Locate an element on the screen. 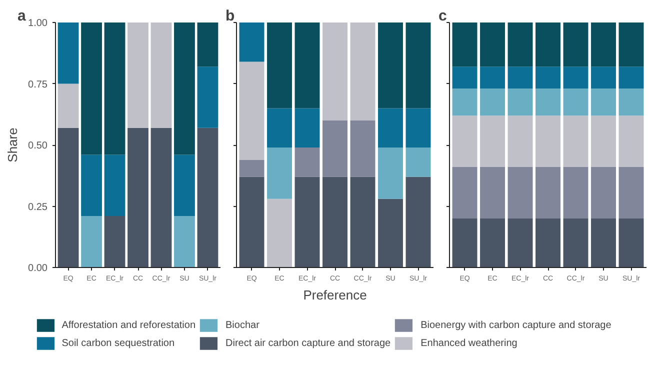 The image size is (650, 368). chart-title: a is located at coordinates (22, 16).